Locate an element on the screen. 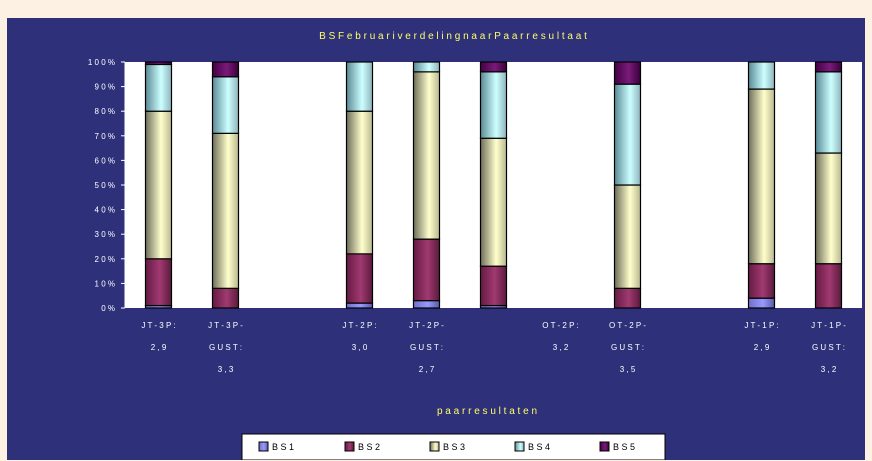 This screenshot has height=461, width=872. y-tick-label: 2 0 % is located at coordinates (105, 259).